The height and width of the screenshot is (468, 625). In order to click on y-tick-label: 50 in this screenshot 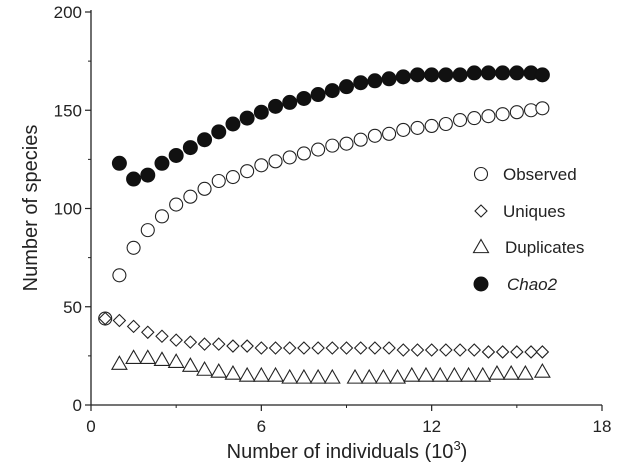, I will do `click(72, 307)`.